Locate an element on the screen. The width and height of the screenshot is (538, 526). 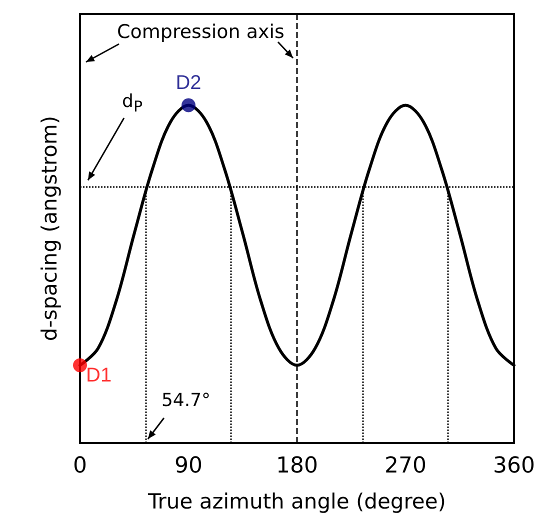
x-tick-label: 360 is located at coordinates (514, 466).